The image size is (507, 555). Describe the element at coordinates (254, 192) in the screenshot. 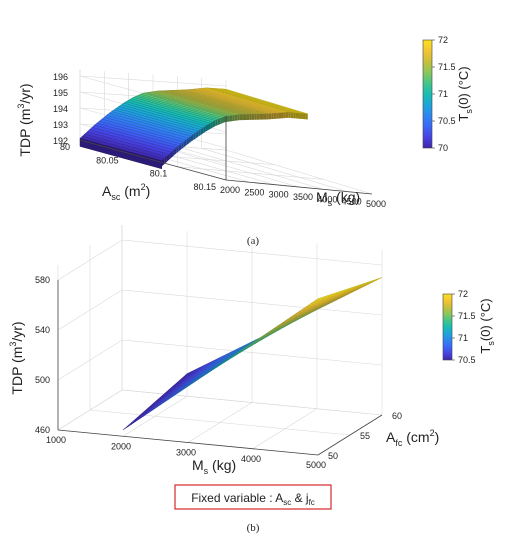

I see `panel-a-ms-tick-label: 2500` at that location.